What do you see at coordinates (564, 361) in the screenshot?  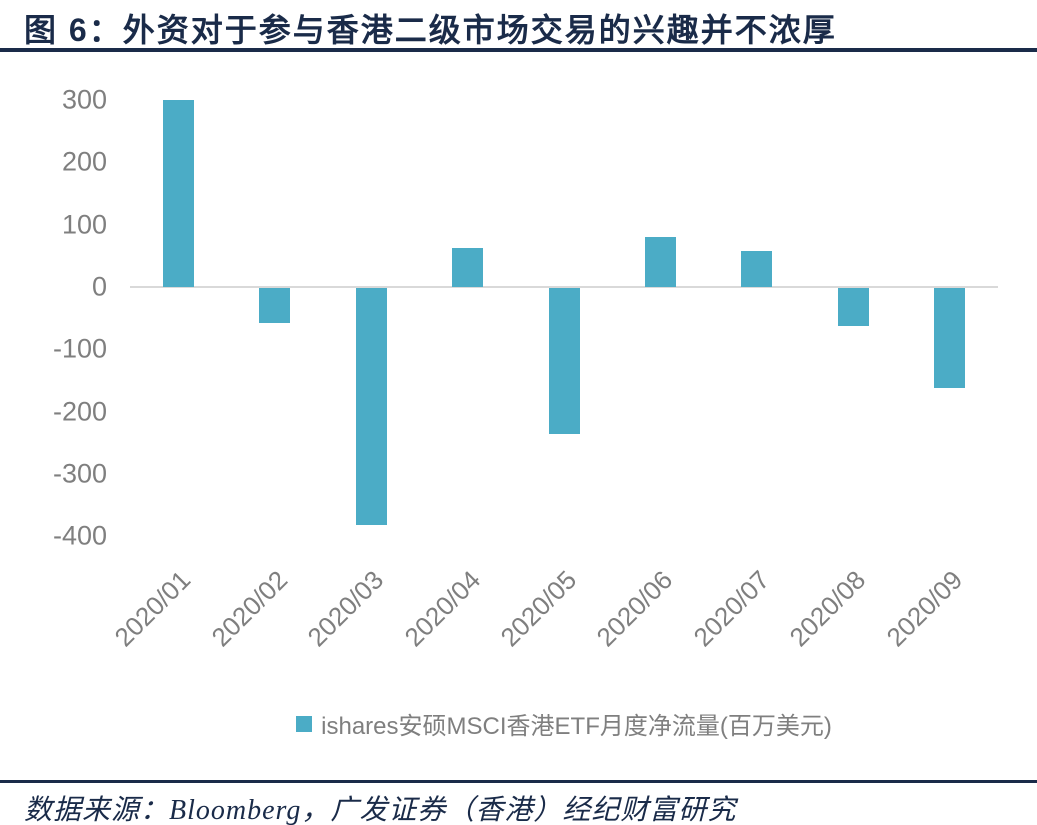 I see `bar-2020/05` at bounding box center [564, 361].